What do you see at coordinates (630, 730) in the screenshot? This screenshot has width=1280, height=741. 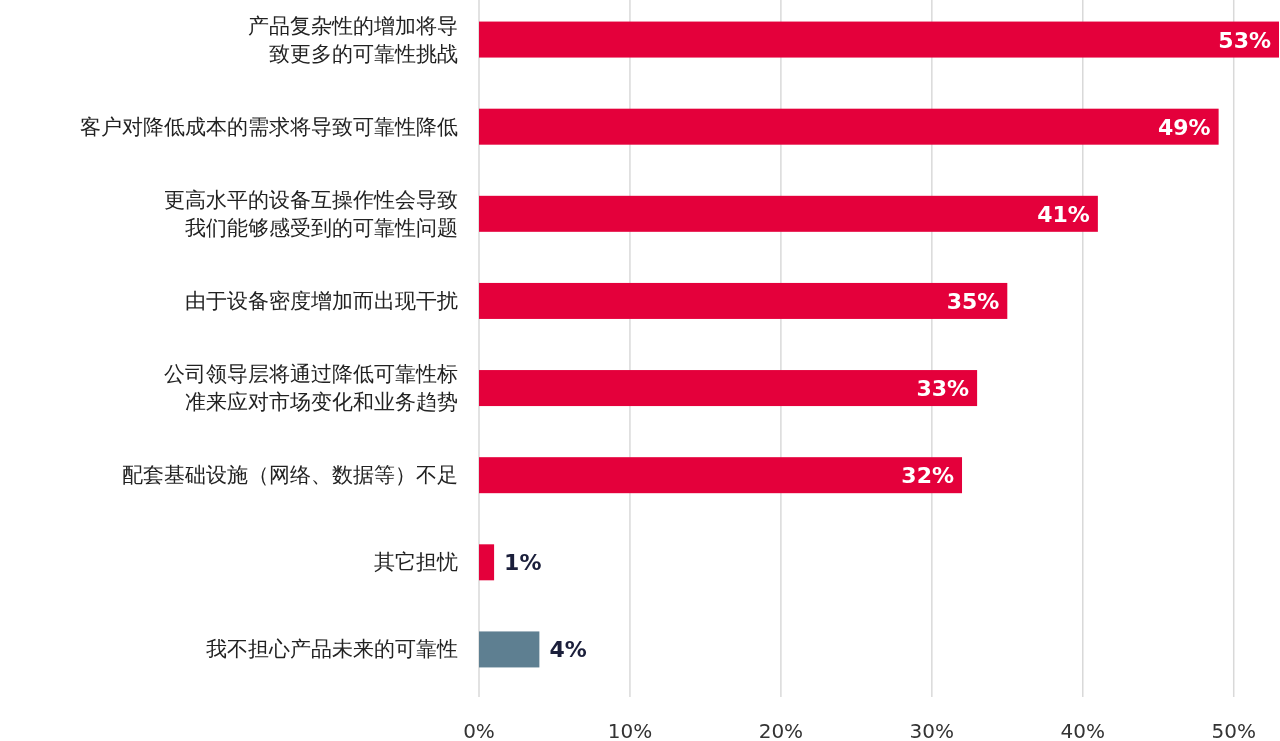 I see `x-tick-label: 10%` at bounding box center [630, 730].